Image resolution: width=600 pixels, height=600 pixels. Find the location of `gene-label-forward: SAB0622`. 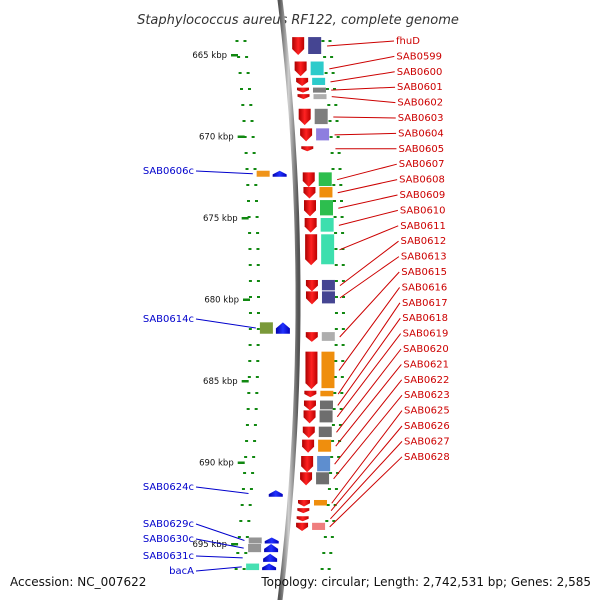

gene-label-forward: SAB0622 is located at coordinates (427, 380).